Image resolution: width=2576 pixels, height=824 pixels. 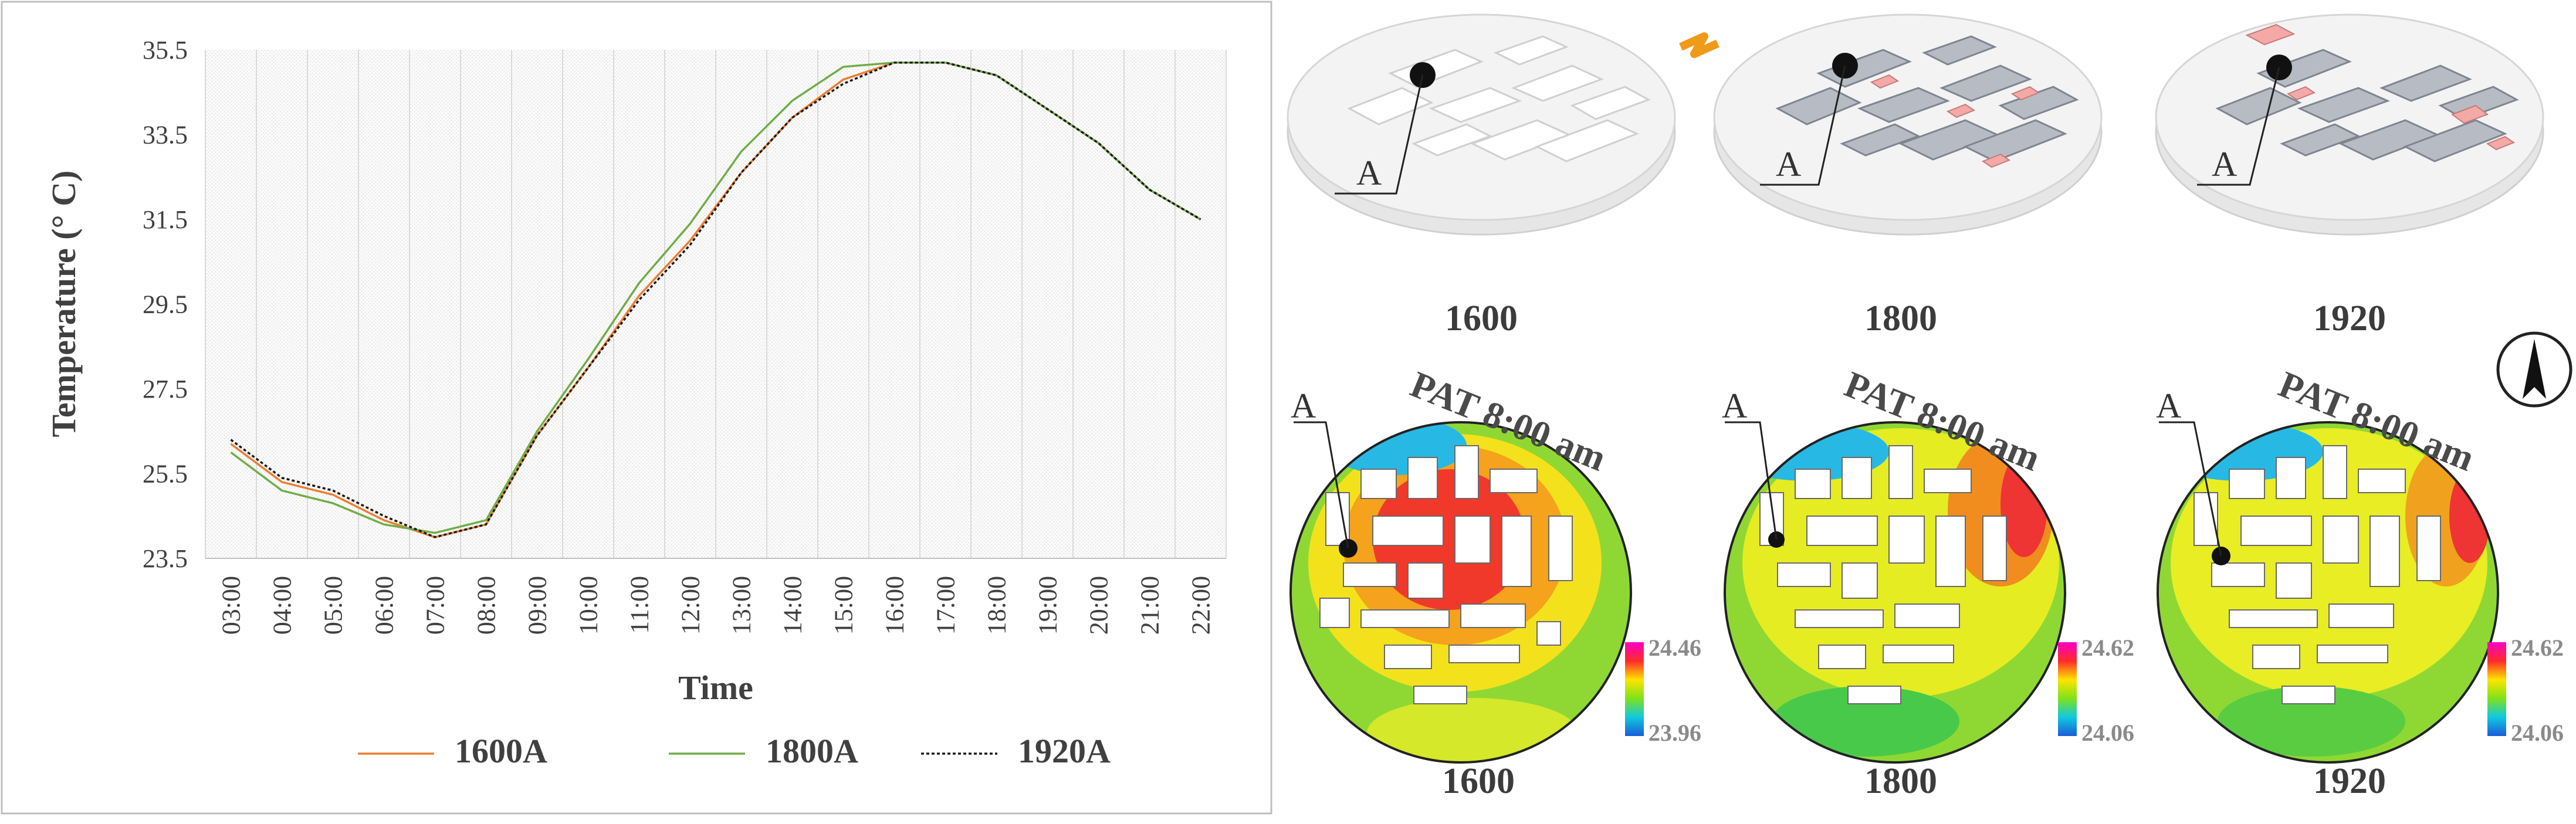 What do you see at coordinates (1150, 605) in the screenshot?
I see `x-tick-label: 21:00` at bounding box center [1150, 605].